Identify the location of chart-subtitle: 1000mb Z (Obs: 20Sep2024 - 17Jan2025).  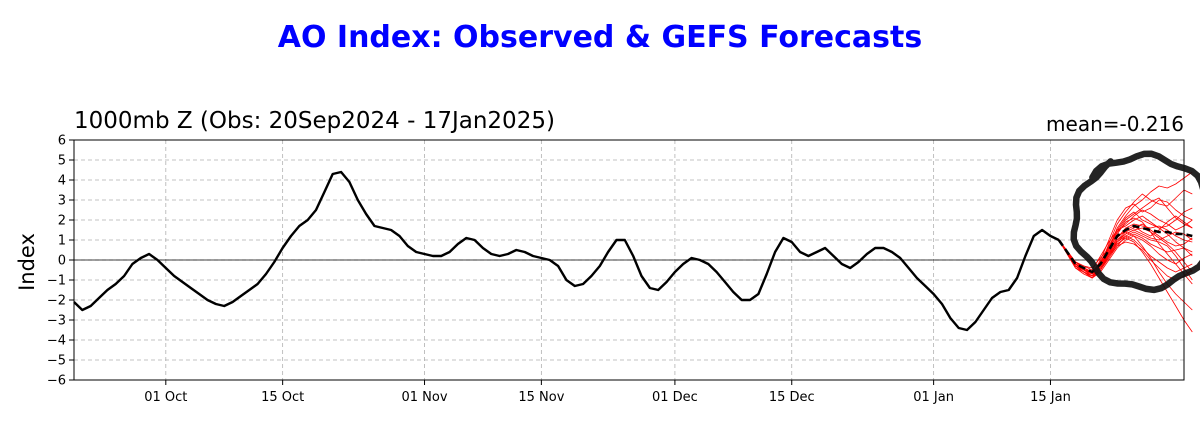
(314, 121).